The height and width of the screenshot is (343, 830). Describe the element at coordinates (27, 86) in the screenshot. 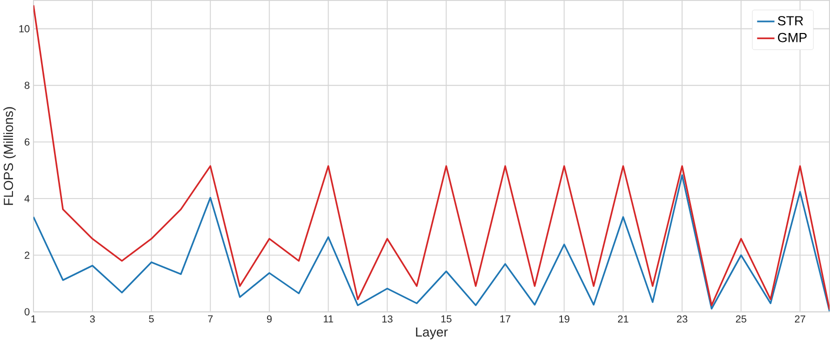

I see `y-tick-label: 8` at that location.